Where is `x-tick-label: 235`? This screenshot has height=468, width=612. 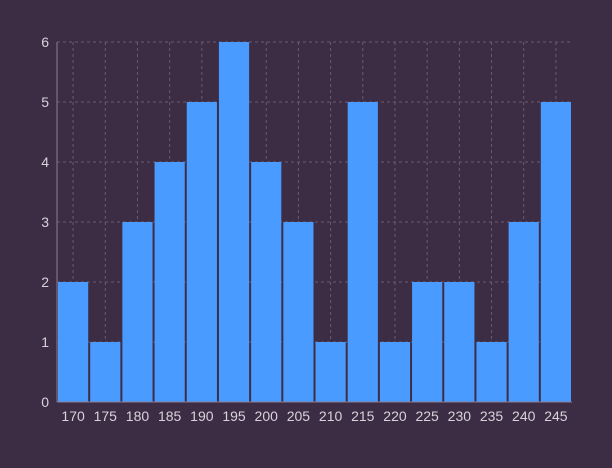
x-tick-label: 235 is located at coordinates (492, 416).